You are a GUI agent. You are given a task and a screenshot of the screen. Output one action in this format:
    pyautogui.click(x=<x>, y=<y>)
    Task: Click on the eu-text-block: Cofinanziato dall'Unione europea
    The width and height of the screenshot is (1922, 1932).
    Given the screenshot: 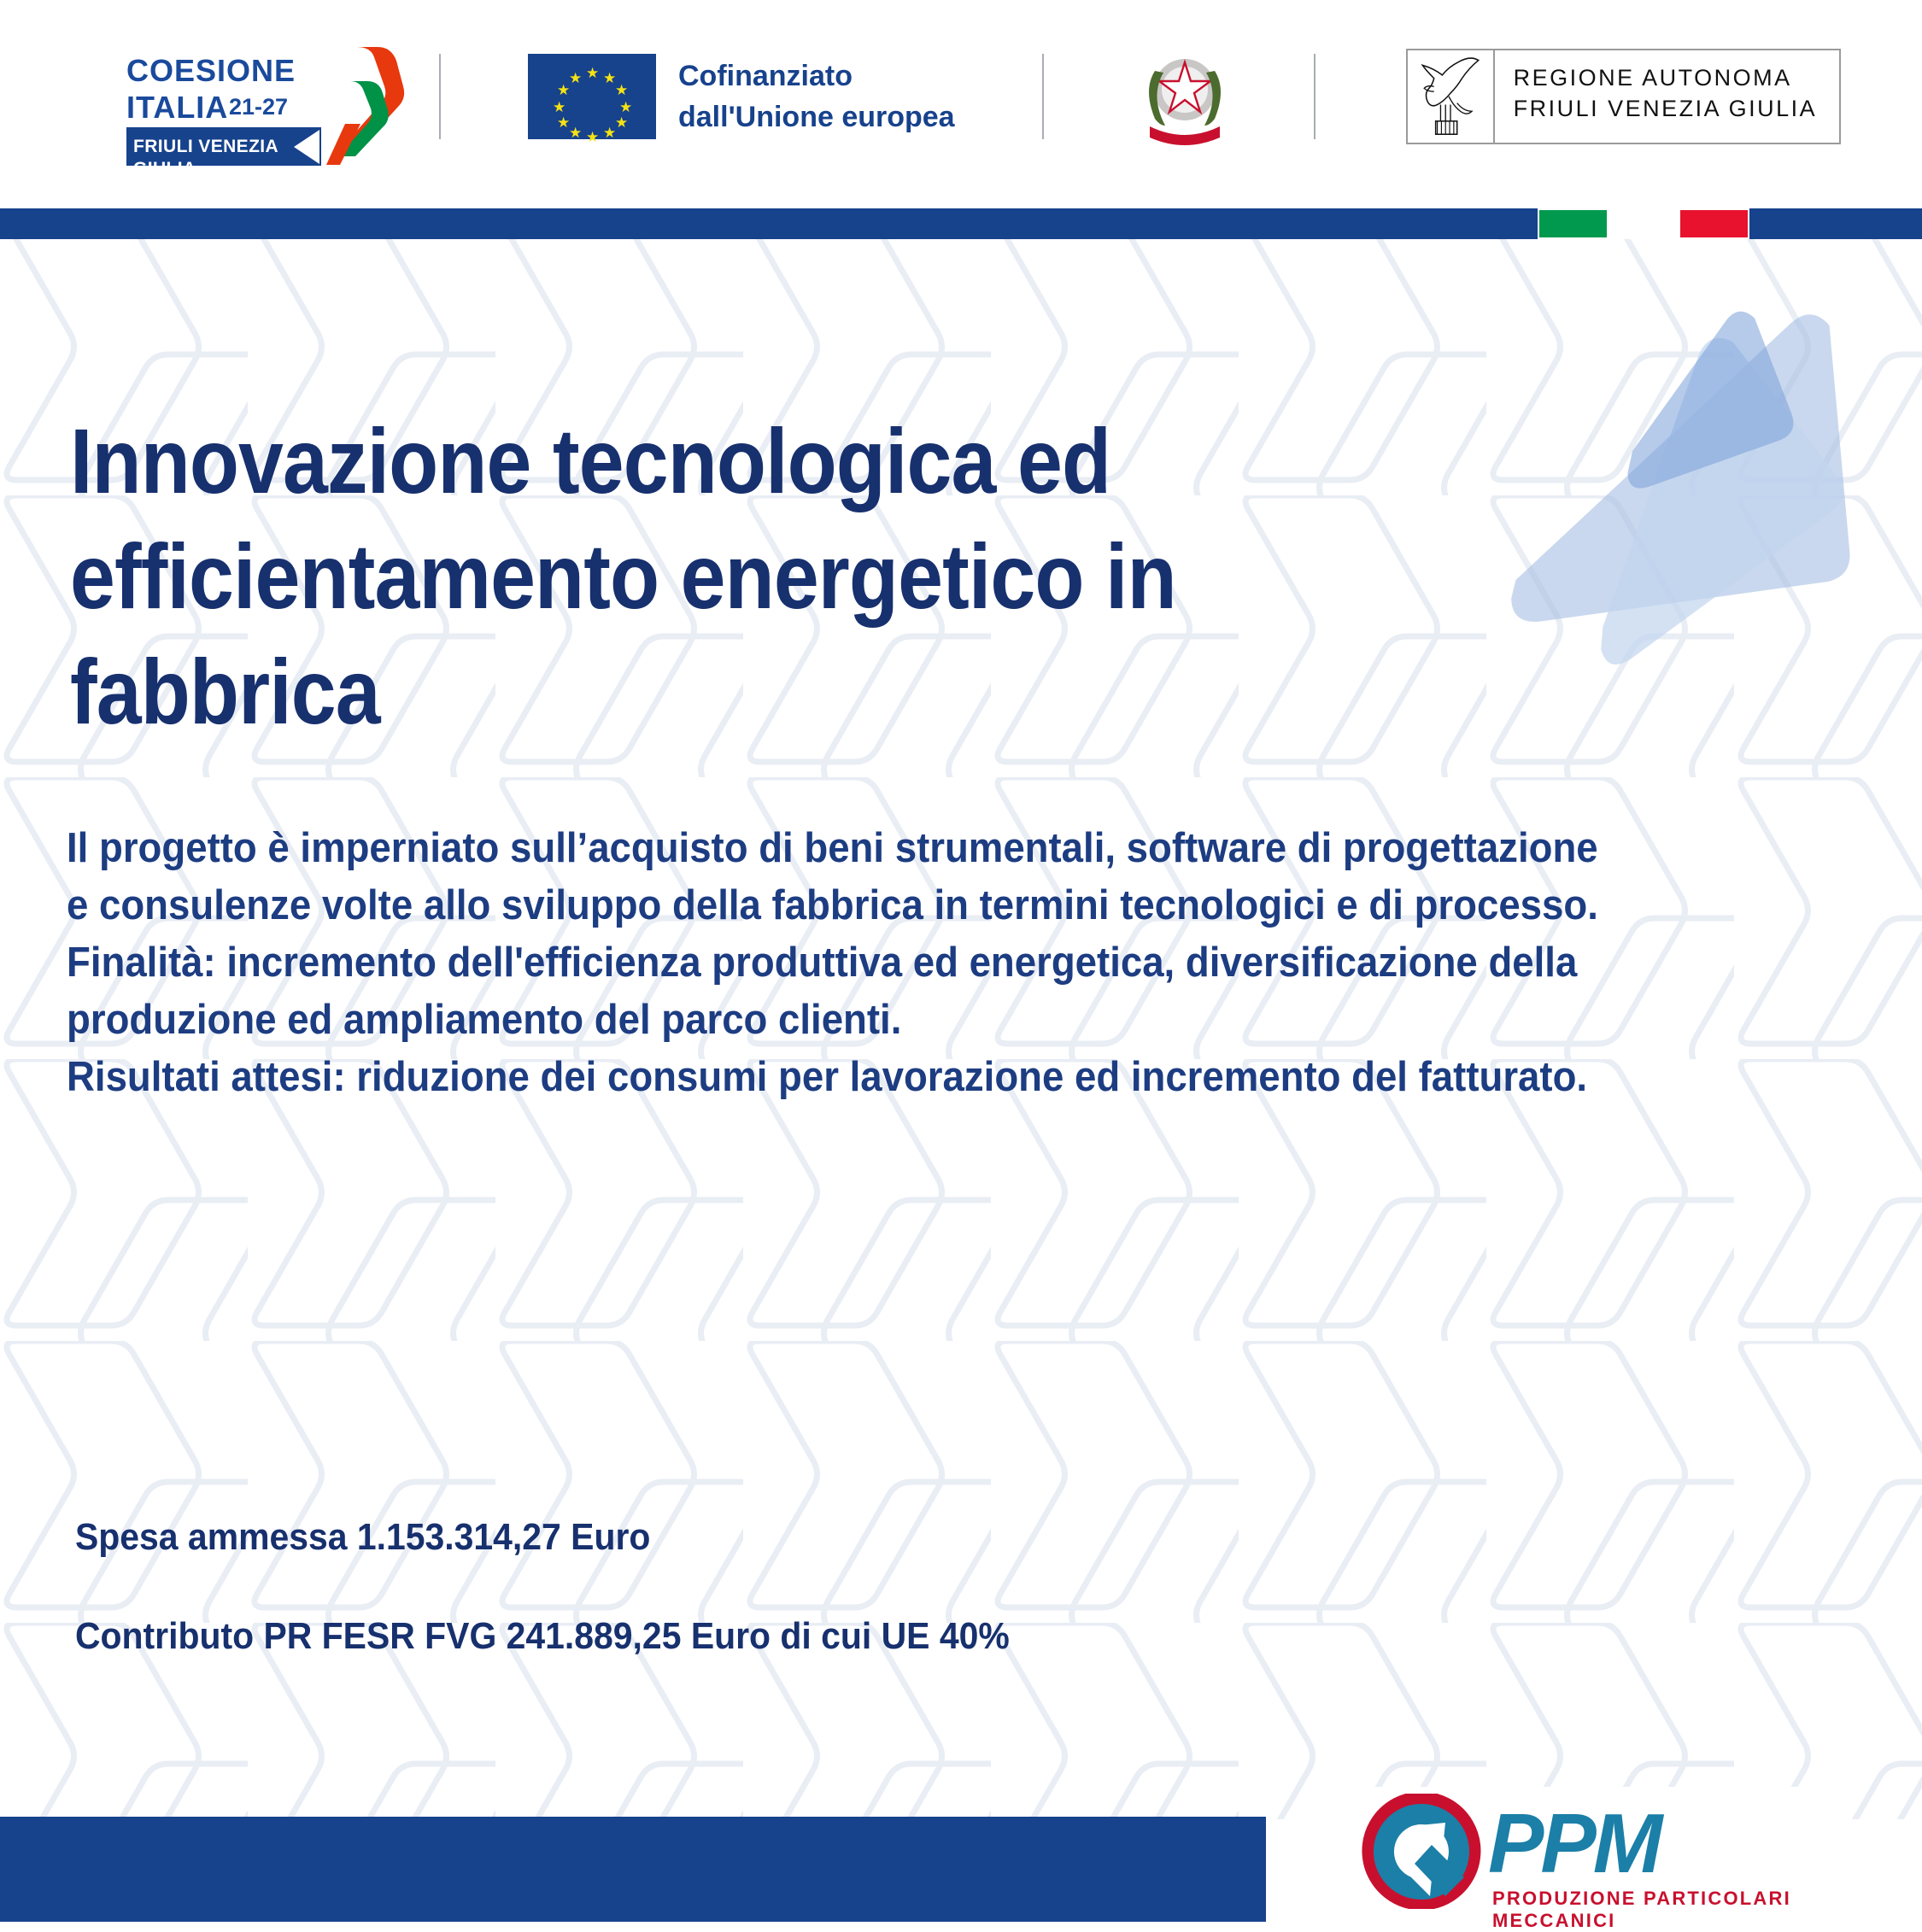 What is the action you would take?
    pyautogui.click(x=816, y=97)
    